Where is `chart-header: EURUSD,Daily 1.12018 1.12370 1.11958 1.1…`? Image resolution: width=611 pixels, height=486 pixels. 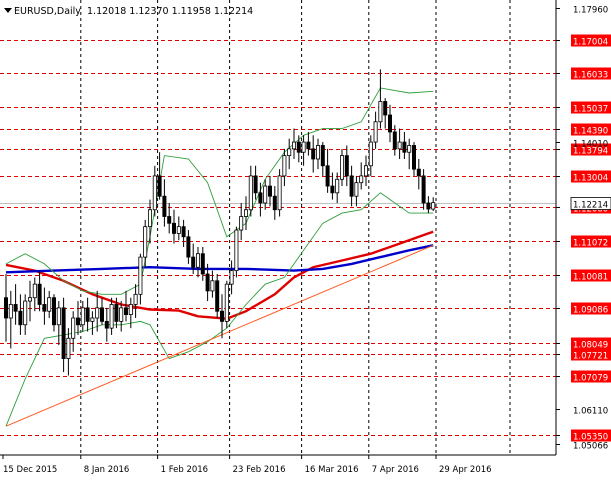 chart-header: EURUSD,Daily 1.12018 1.12370 1.11958 1.1… is located at coordinates (128, 11).